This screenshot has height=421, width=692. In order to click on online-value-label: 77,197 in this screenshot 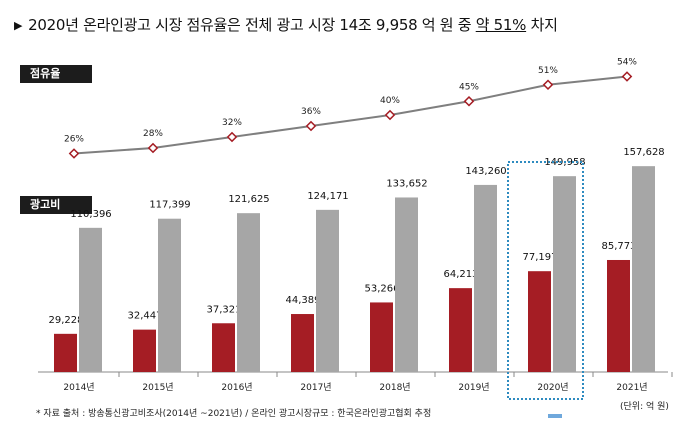, I will do `click(540, 257)`.